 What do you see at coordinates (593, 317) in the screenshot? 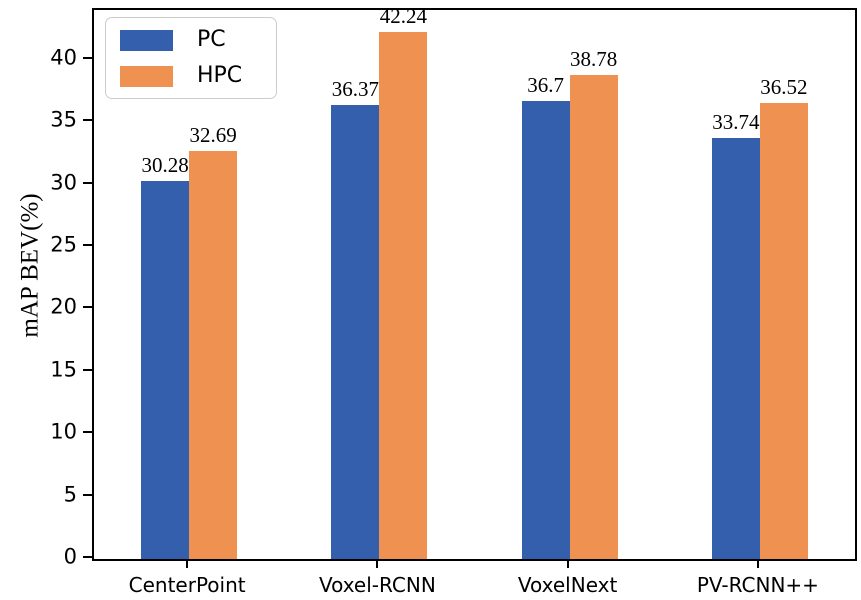
I see `bar-hpc-voxelnext` at bounding box center [593, 317].